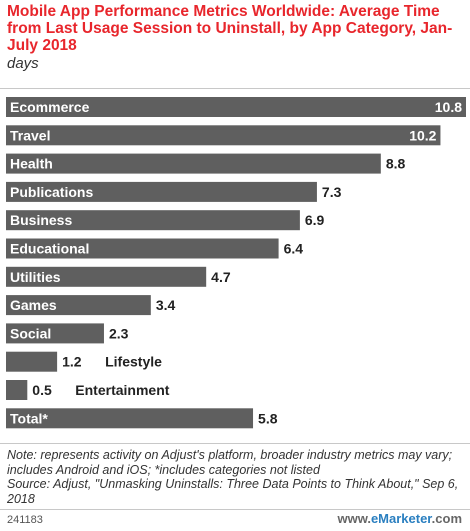 The image size is (470, 531). Describe the element at coordinates (42, 390) in the screenshot. I see `value-label-entertainment: 0.5` at that location.